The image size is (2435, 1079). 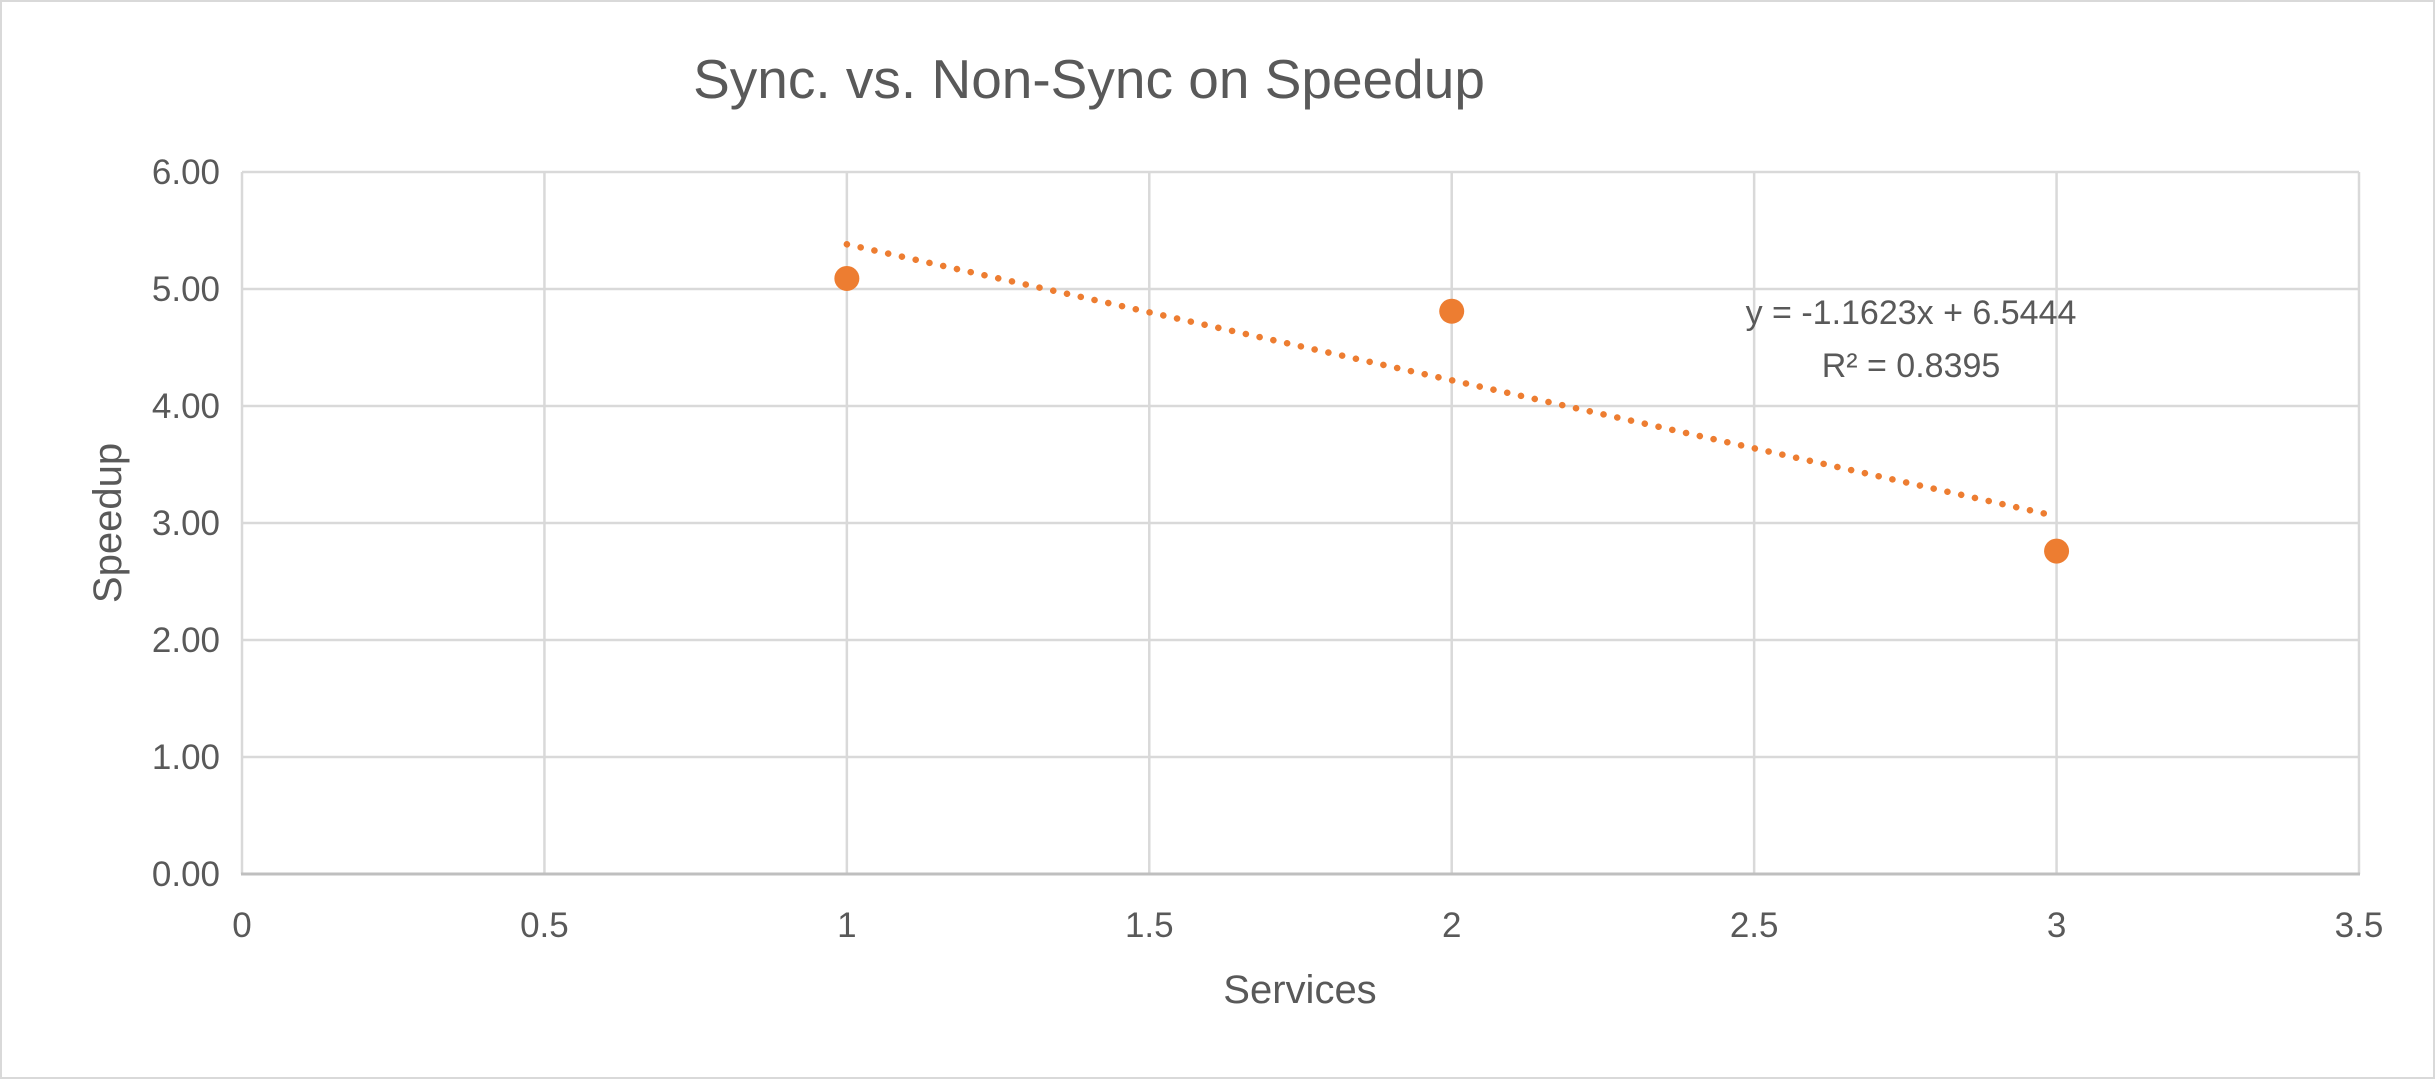 I want to click on y-tick-label: 3.00, so click(x=186, y=523).